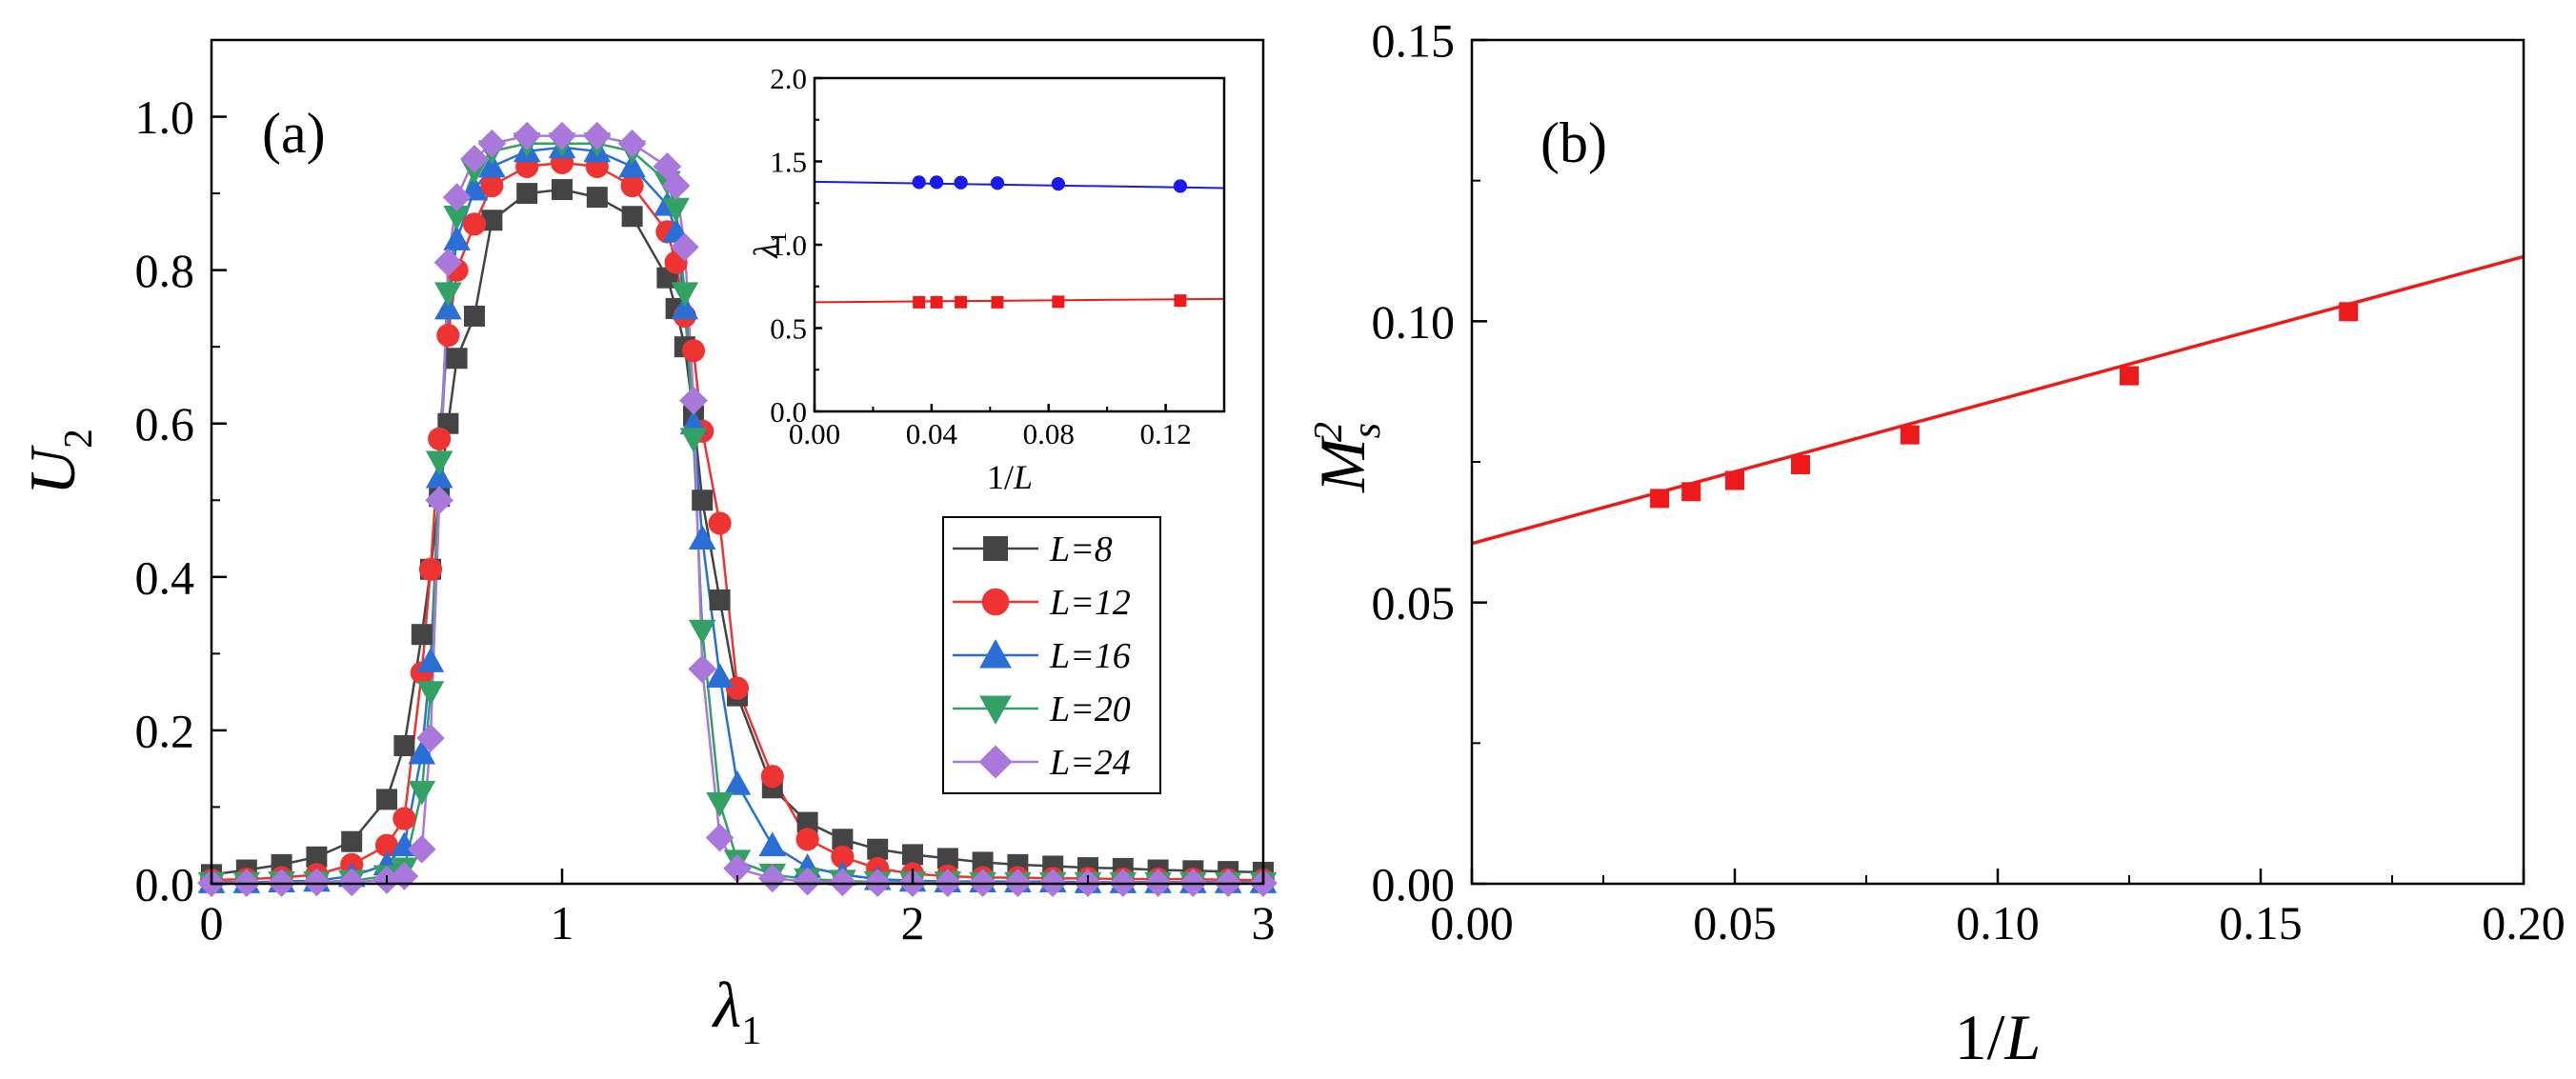  What do you see at coordinates (751, 1031) in the screenshot?
I see `panel-a-xlabel-subscript: 1` at bounding box center [751, 1031].